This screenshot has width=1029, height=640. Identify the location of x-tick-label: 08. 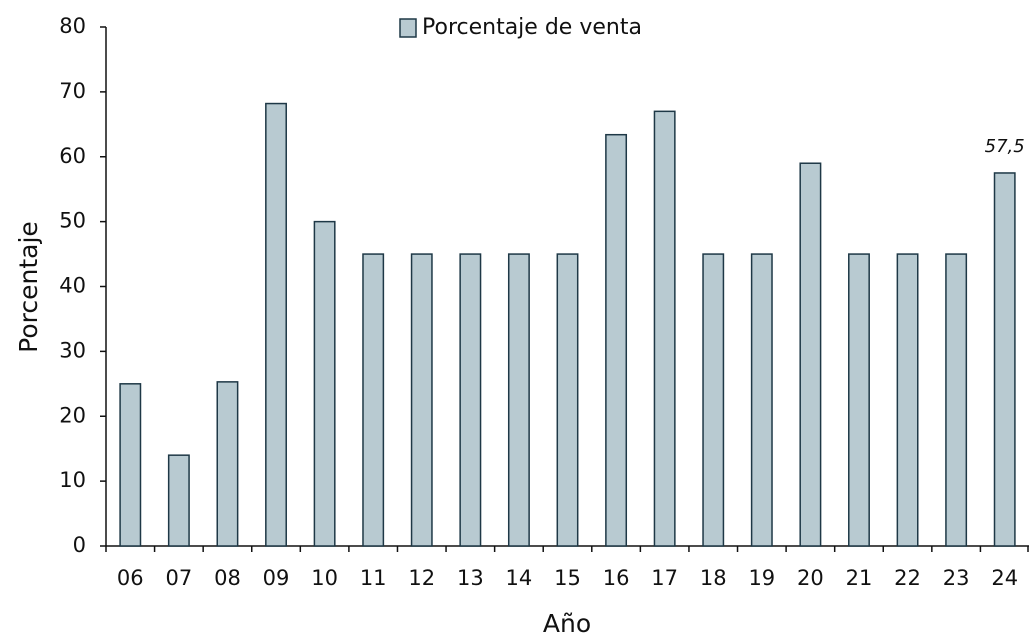
(227, 578).